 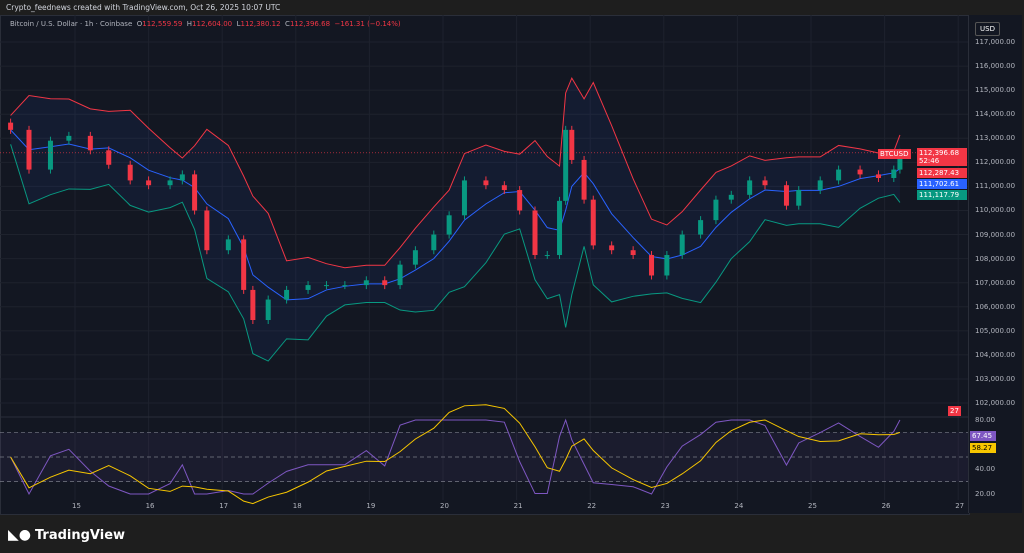 I want to click on date-tick: 20, so click(x=444, y=506).